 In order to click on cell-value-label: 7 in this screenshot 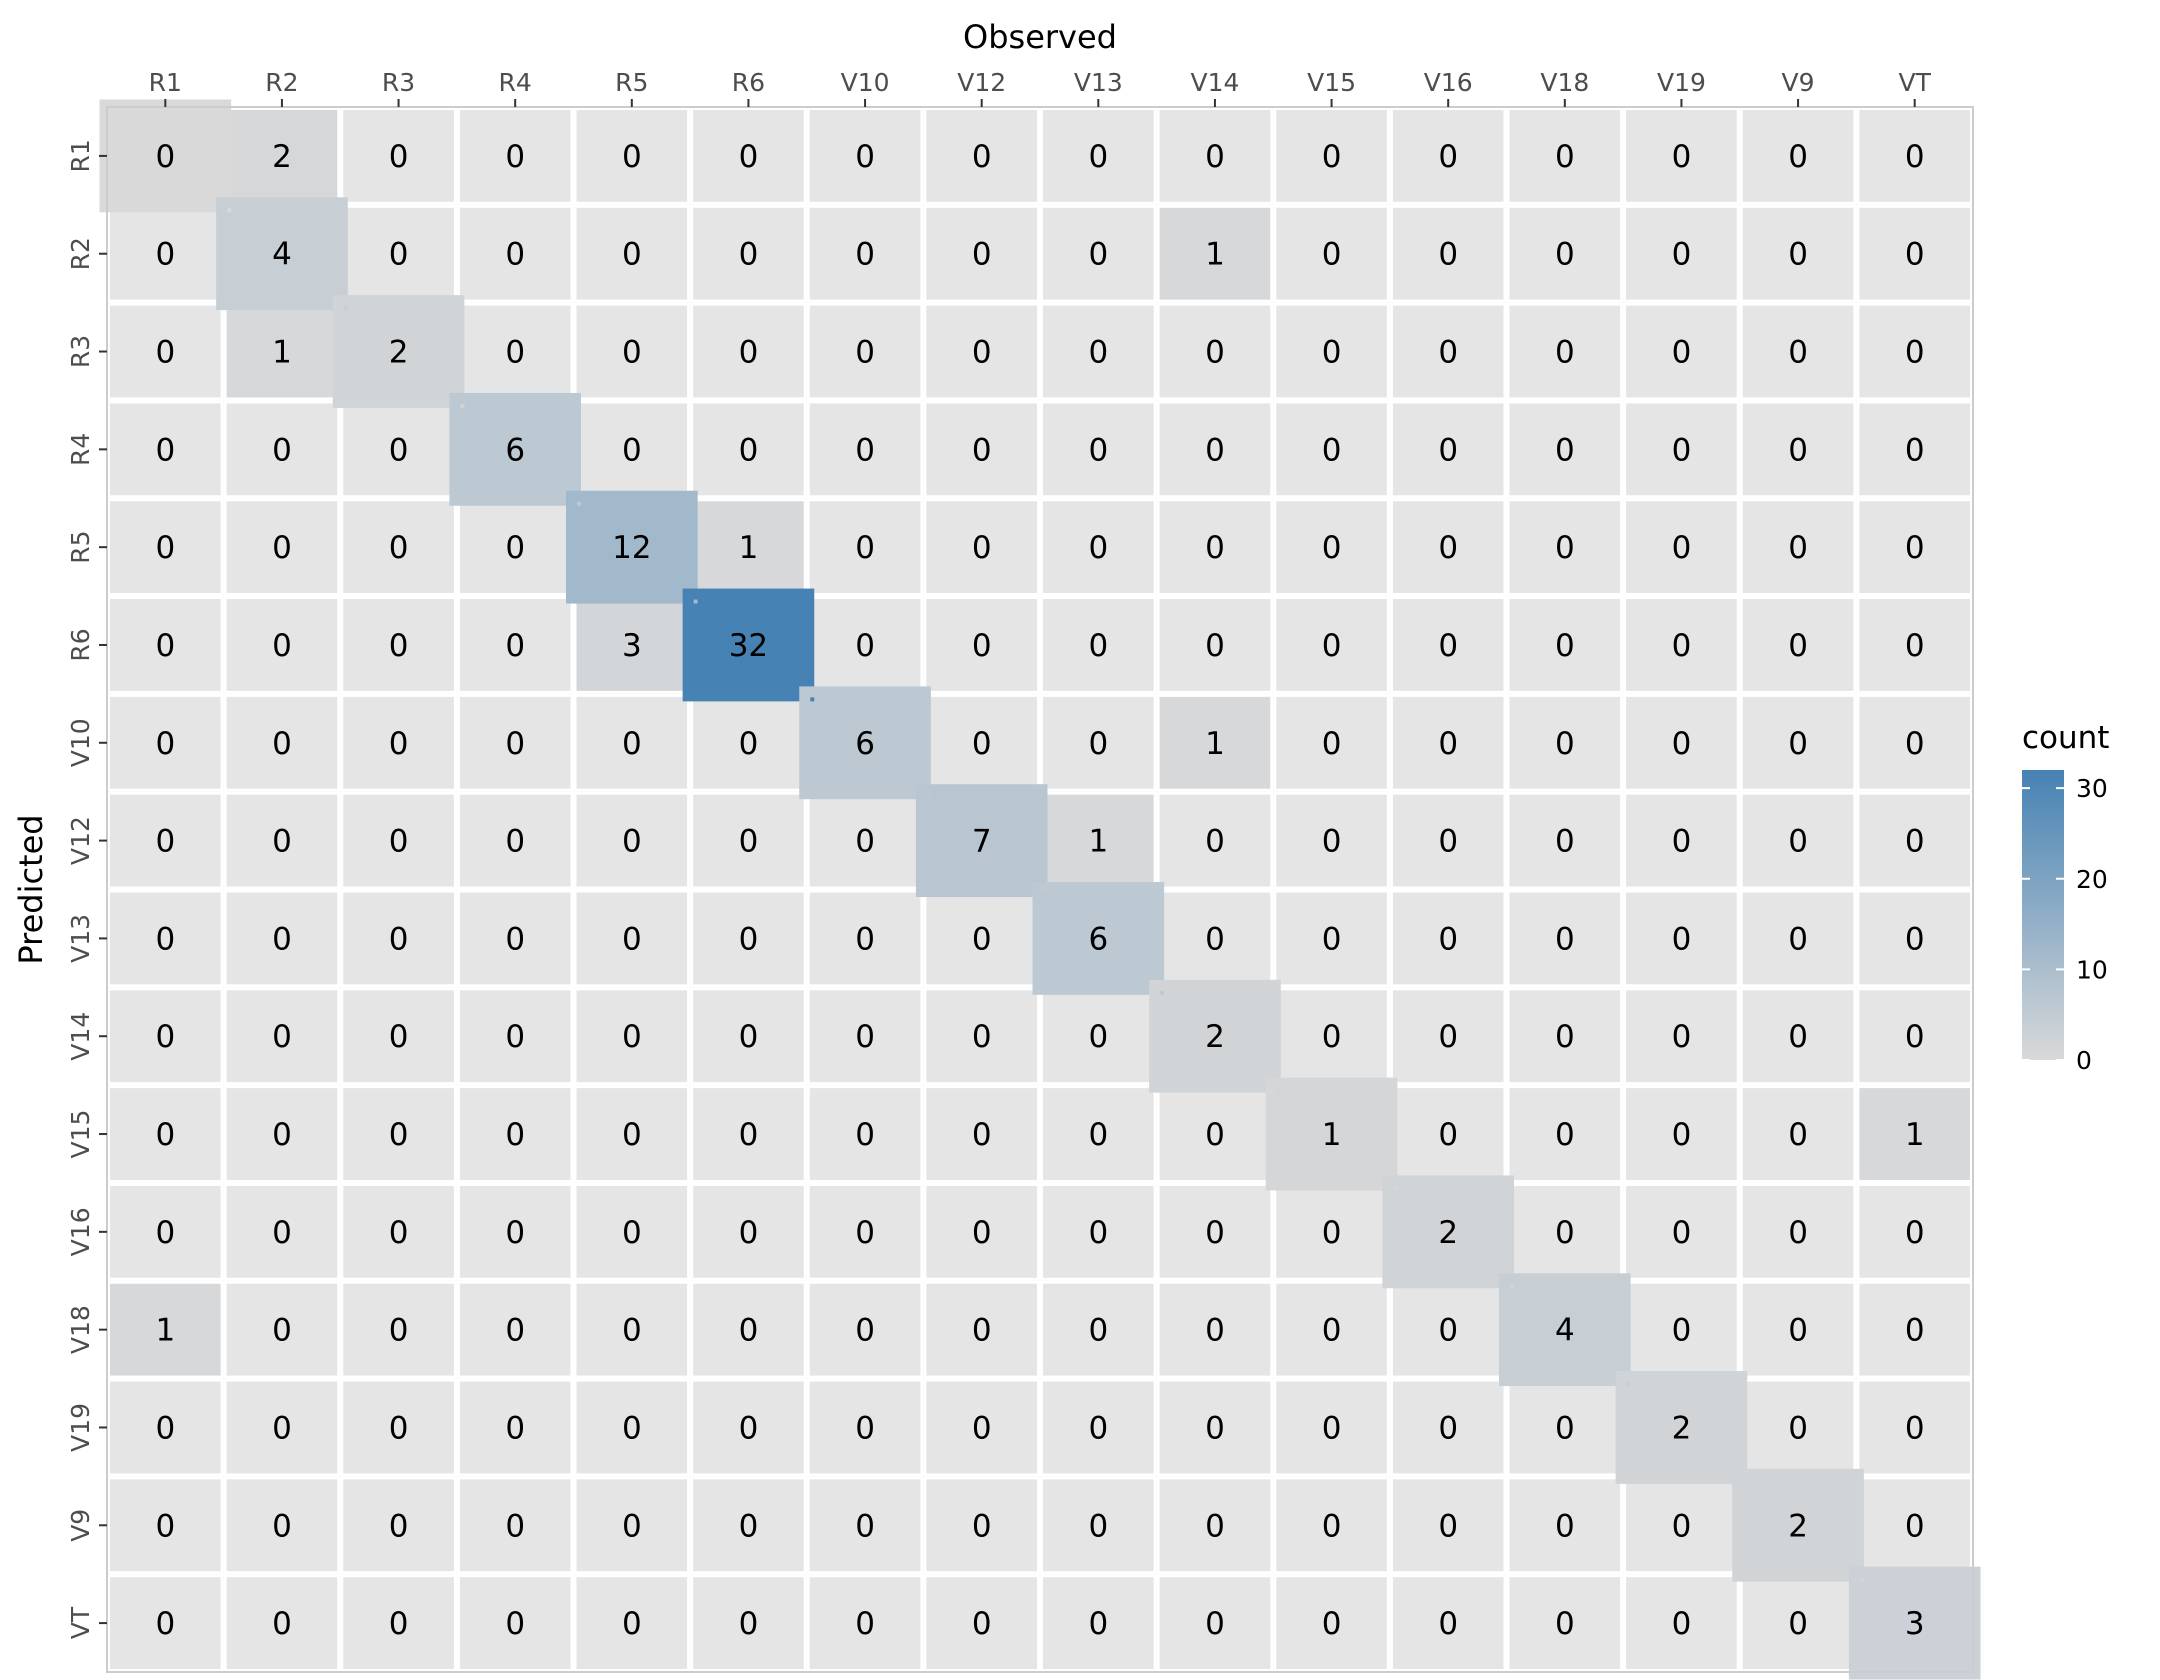, I will do `click(982, 842)`.